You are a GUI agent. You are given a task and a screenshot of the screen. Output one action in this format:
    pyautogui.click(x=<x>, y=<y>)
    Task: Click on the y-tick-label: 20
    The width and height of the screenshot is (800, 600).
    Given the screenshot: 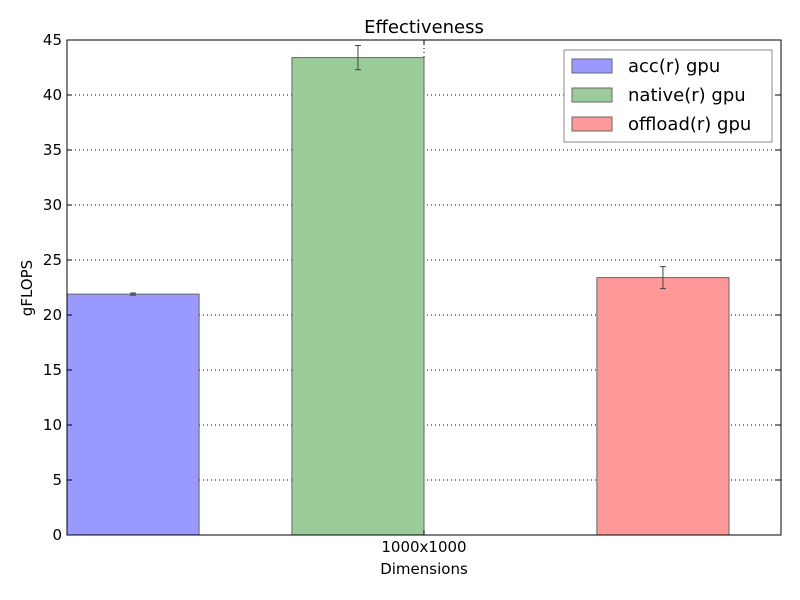 What is the action you would take?
    pyautogui.click(x=52, y=315)
    